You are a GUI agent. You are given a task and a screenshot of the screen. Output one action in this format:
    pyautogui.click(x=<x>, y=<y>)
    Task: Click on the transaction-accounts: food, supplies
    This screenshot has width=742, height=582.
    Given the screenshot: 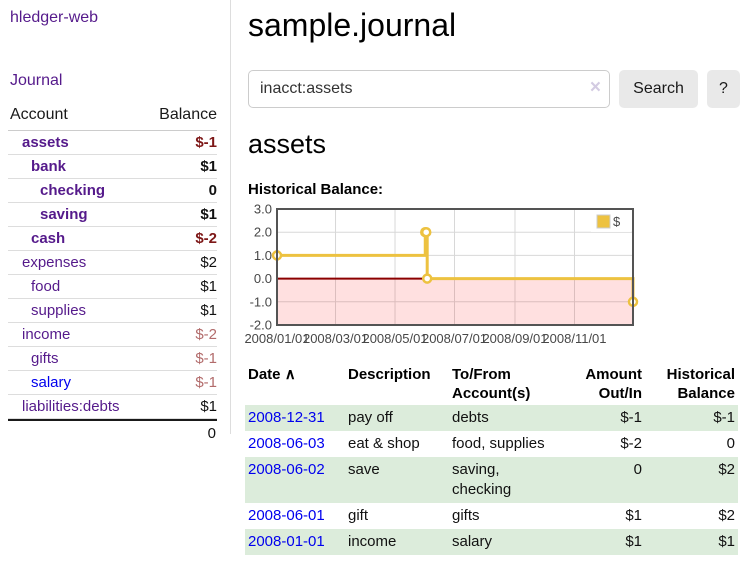 What is the action you would take?
    pyautogui.click(x=498, y=443)
    